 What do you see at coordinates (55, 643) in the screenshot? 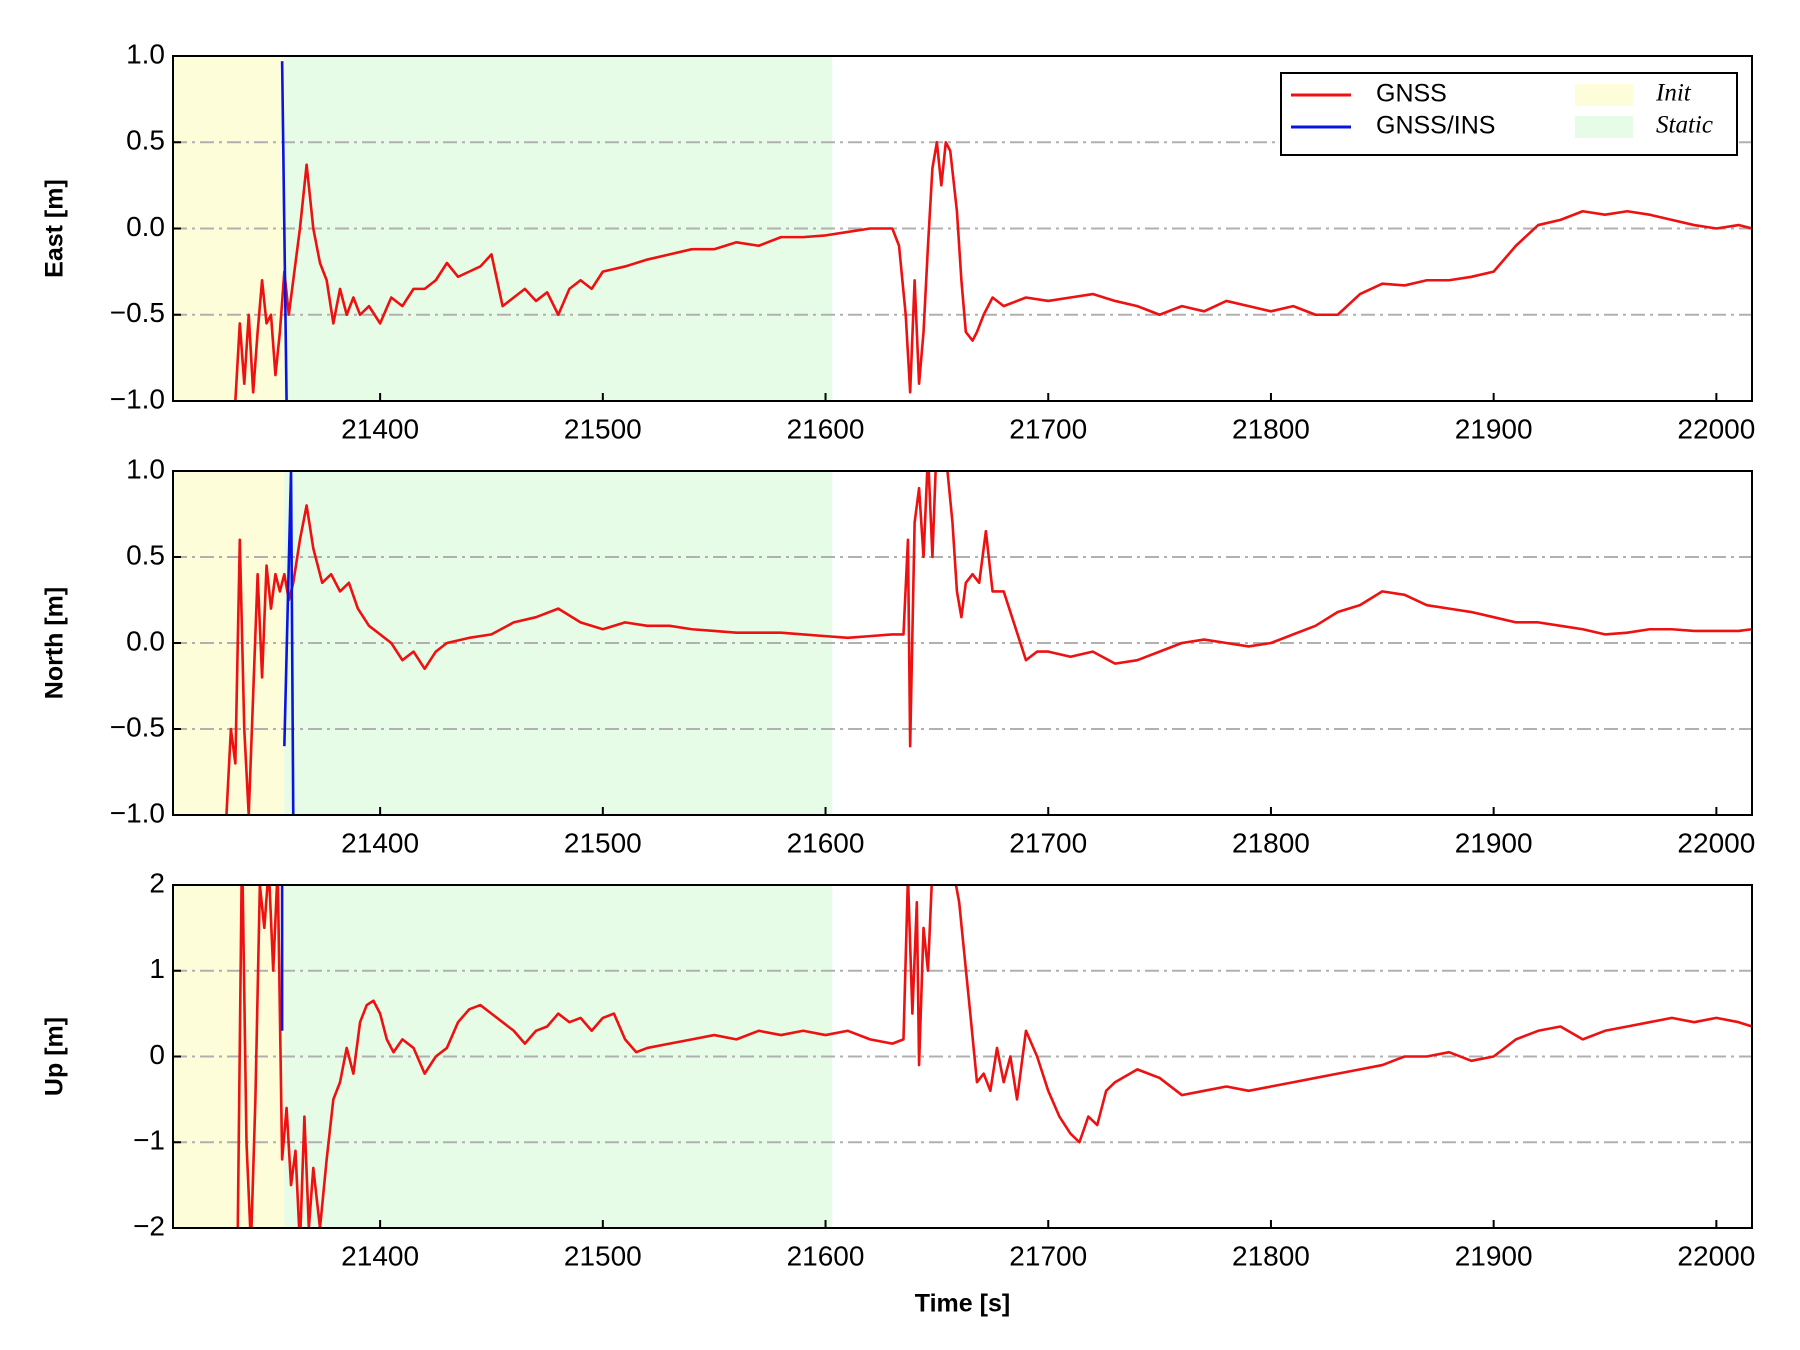
I see `y-axis-label: North [m]` at bounding box center [55, 643].